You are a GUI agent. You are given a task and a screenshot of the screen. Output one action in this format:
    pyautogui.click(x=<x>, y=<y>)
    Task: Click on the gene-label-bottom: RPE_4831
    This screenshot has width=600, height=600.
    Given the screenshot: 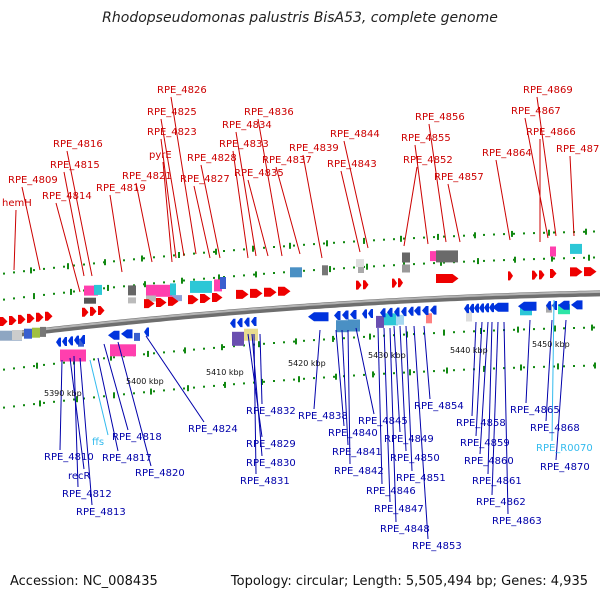 What is the action you would take?
    pyautogui.click(x=265, y=481)
    